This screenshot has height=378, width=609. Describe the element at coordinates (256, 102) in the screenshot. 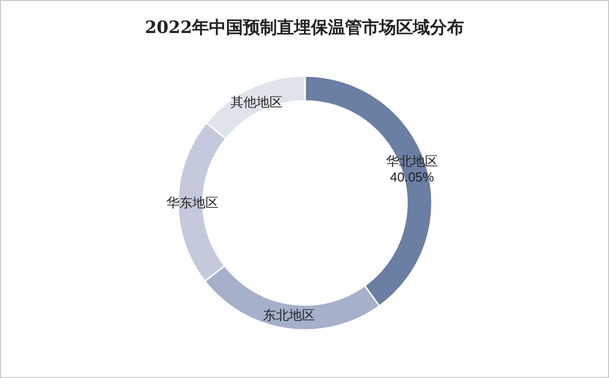

I see `slice-label: 其他地区` at that location.